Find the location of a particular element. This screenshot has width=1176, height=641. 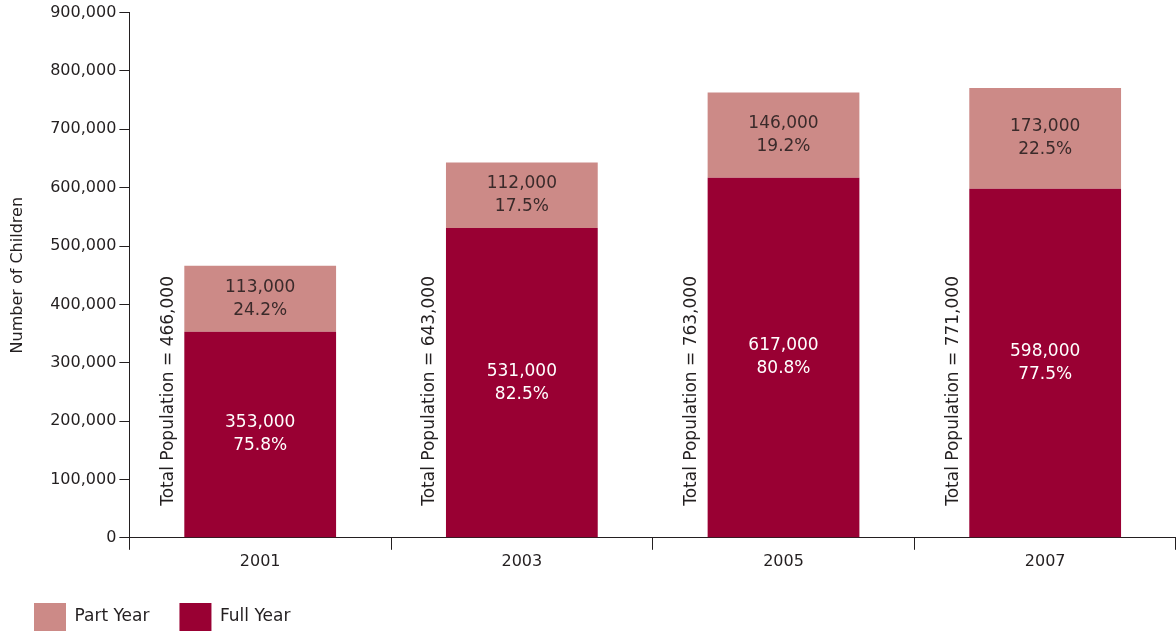

data-label: 598,000 77.5% is located at coordinates (1045, 361).